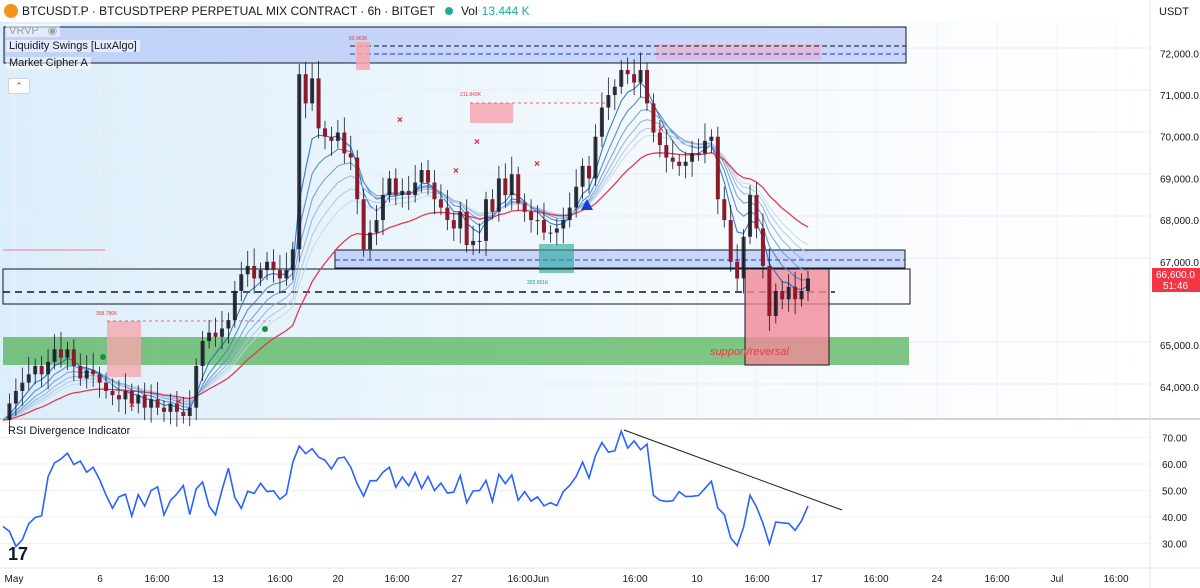  I want to click on range-box, so click(456, 286).